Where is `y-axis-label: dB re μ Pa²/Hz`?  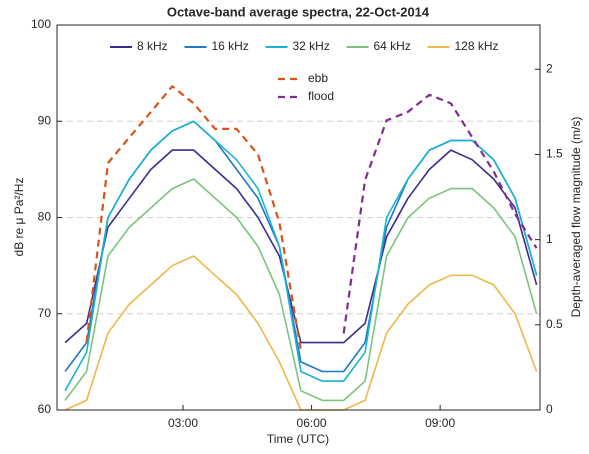 y-axis-label: dB re μ Pa²/Hz is located at coordinates (19, 217).